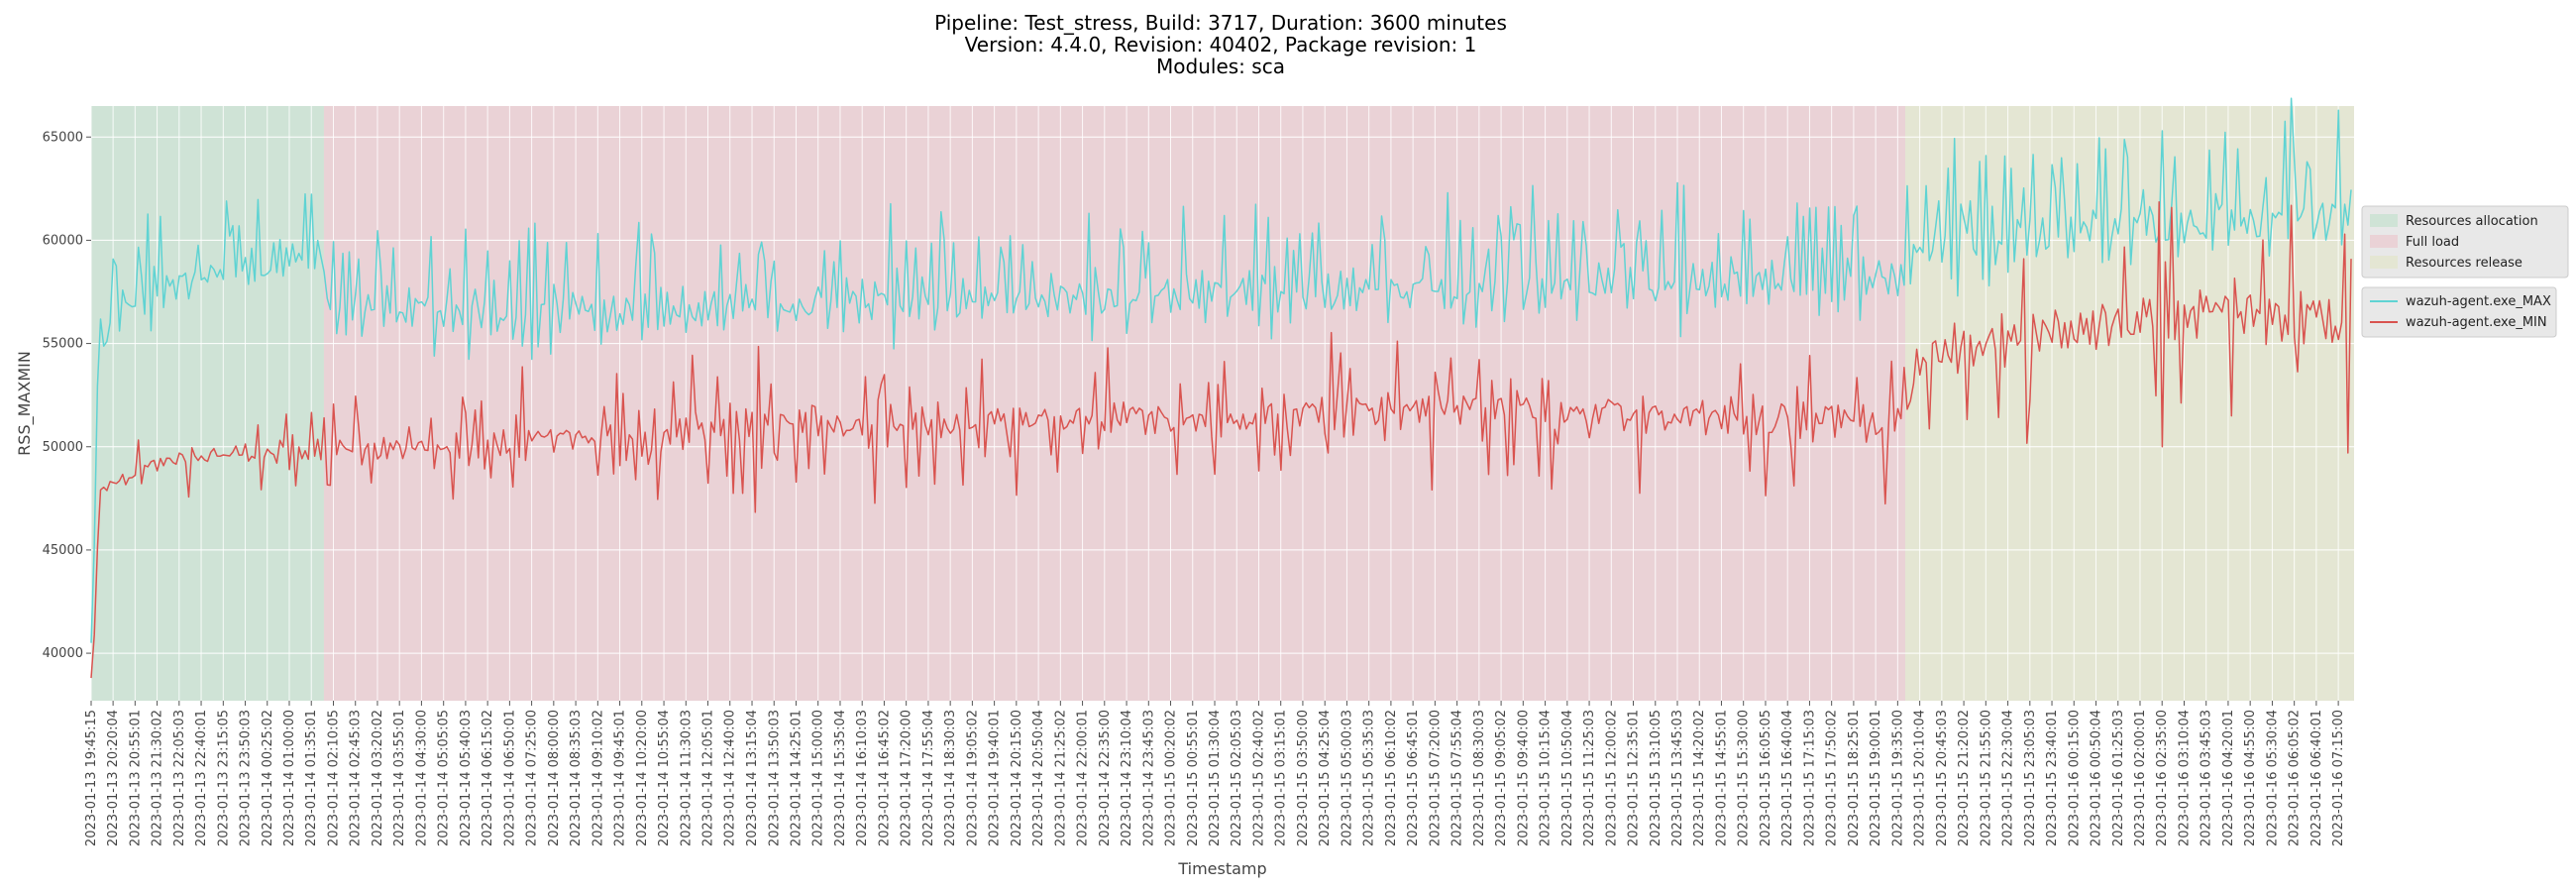  Describe the element at coordinates (1854, 778) in the screenshot. I see `x-tick-label: 2023-01-15 18:25:01` at that location.